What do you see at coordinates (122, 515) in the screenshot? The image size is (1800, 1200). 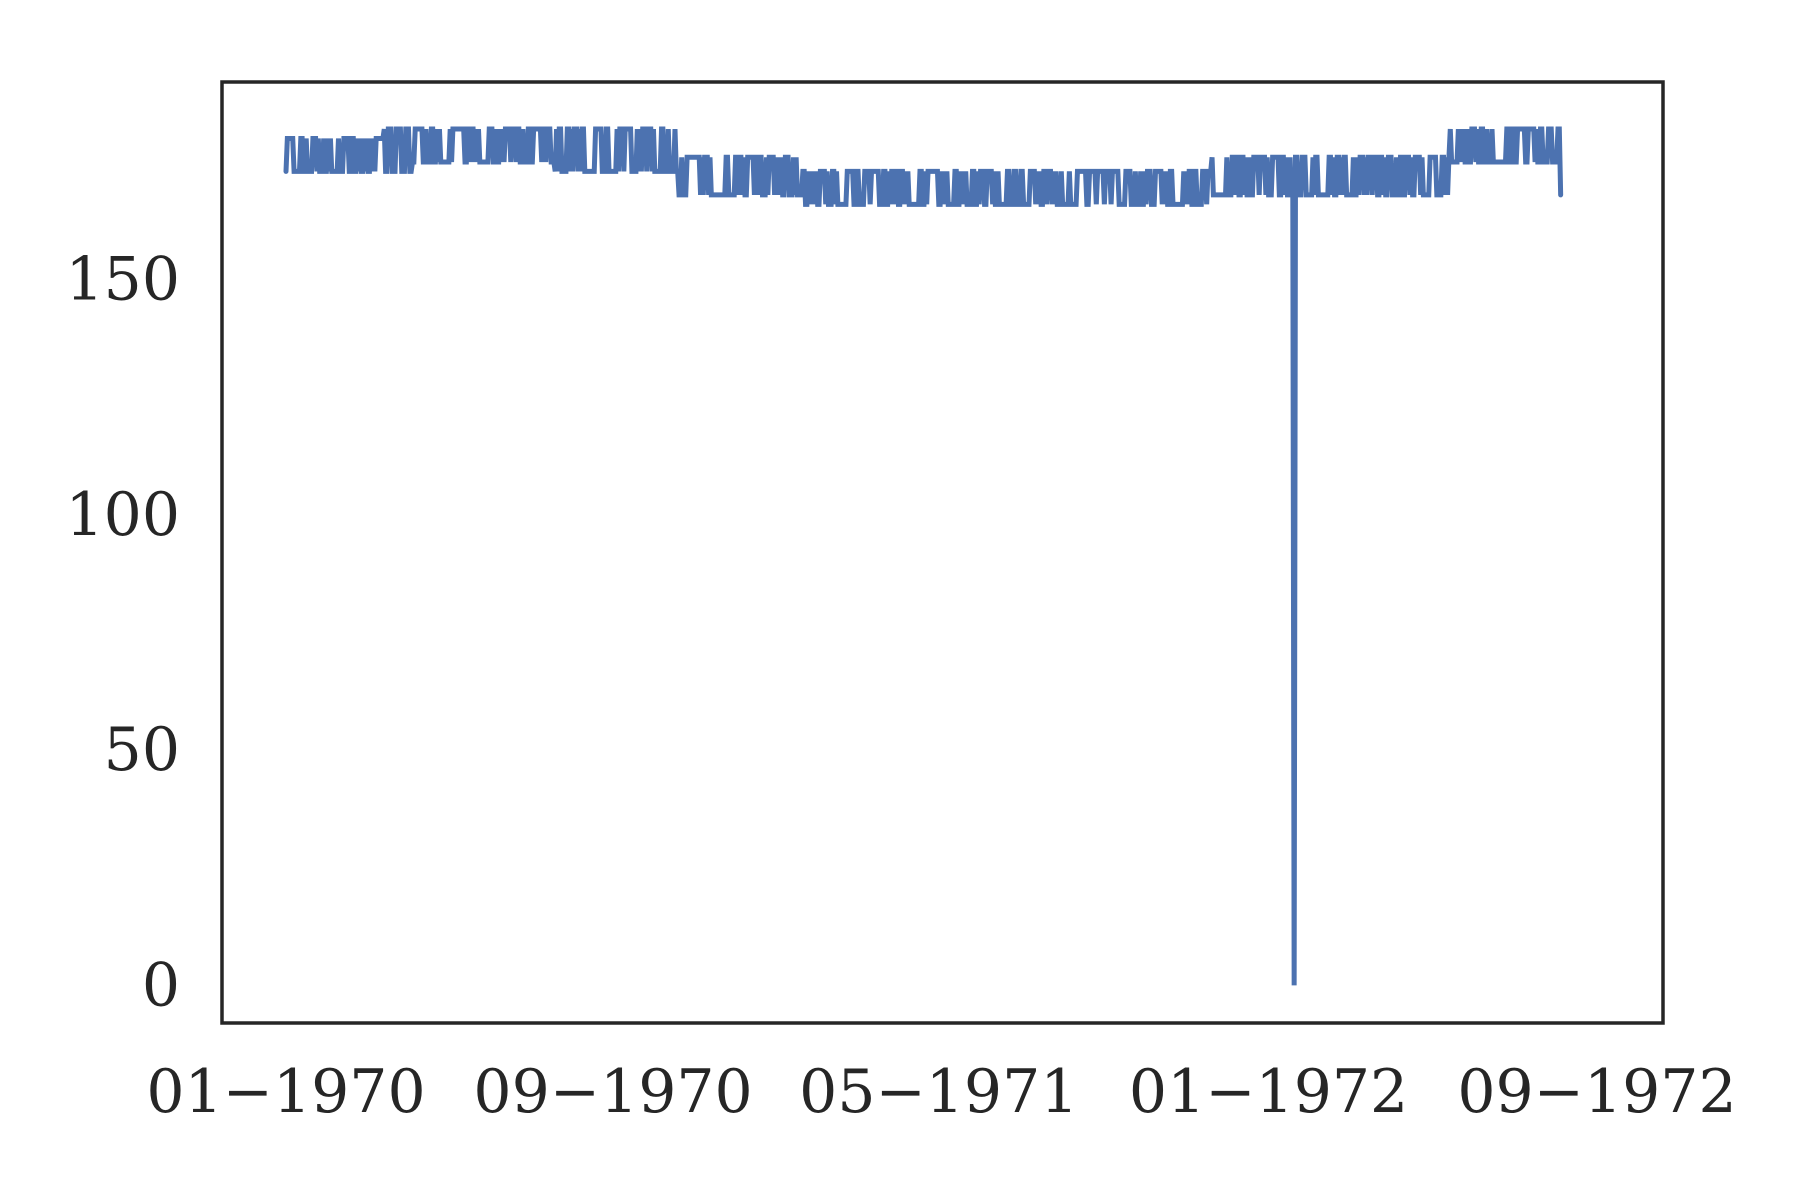 I see `y-tick-label: 100` at bounding box center [122, 515].